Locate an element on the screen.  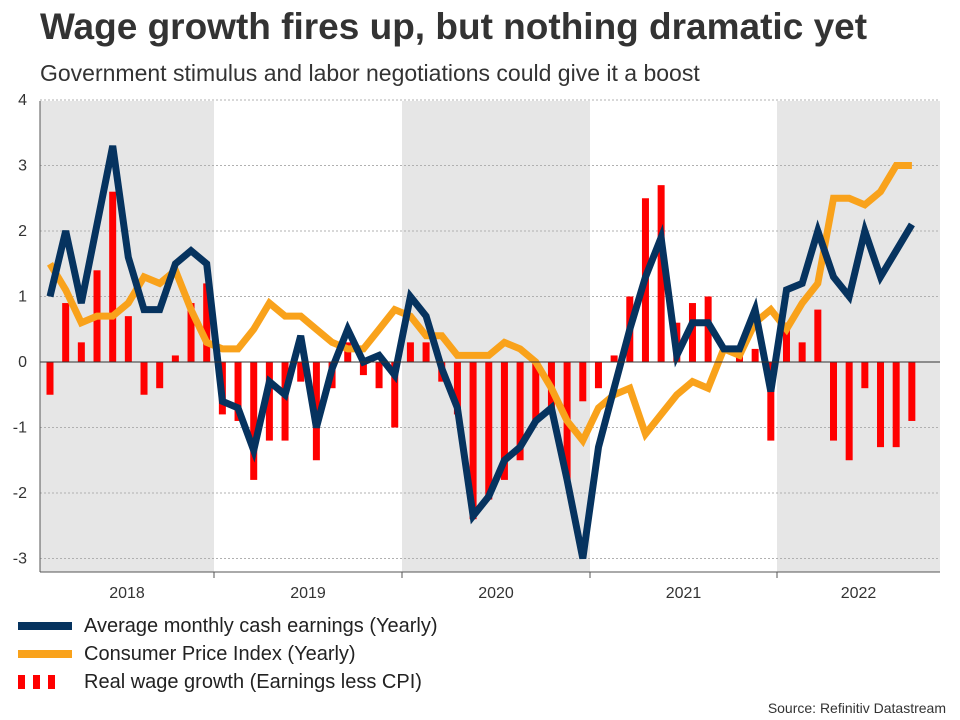
legend-item-real: Real wage growth (Earnings less CPI) is located at coordinates (228, 682).